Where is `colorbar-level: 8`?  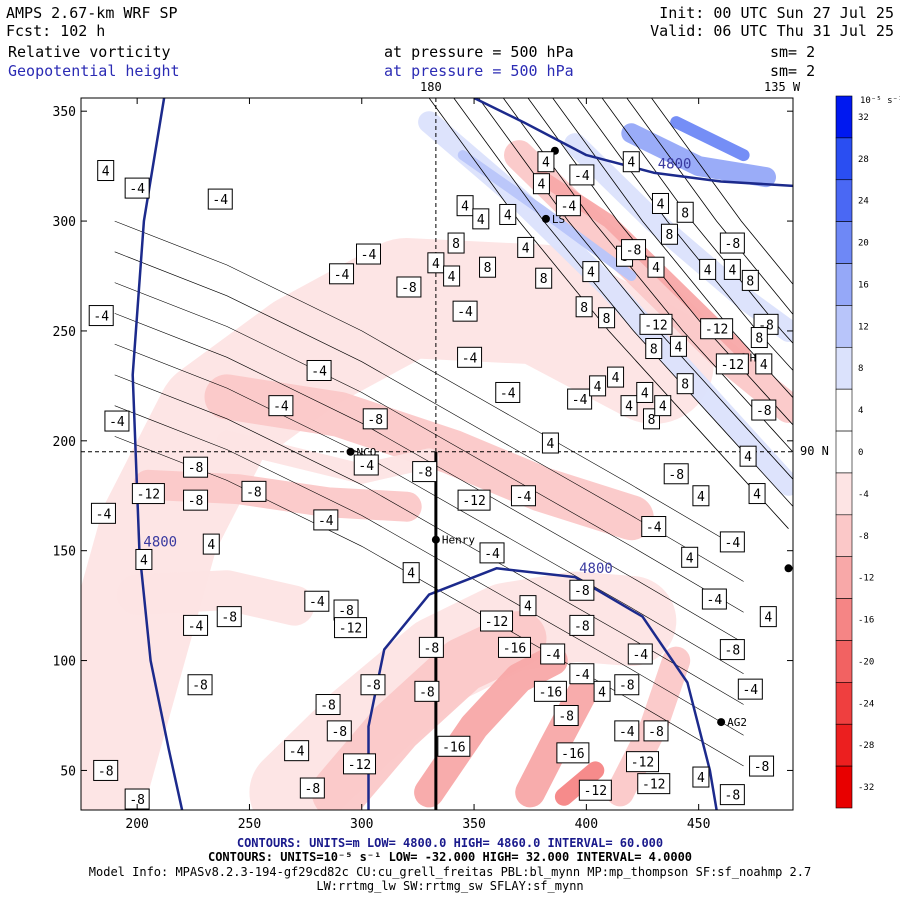 colorbar-level: 8 is located at coordinates (860, 369).